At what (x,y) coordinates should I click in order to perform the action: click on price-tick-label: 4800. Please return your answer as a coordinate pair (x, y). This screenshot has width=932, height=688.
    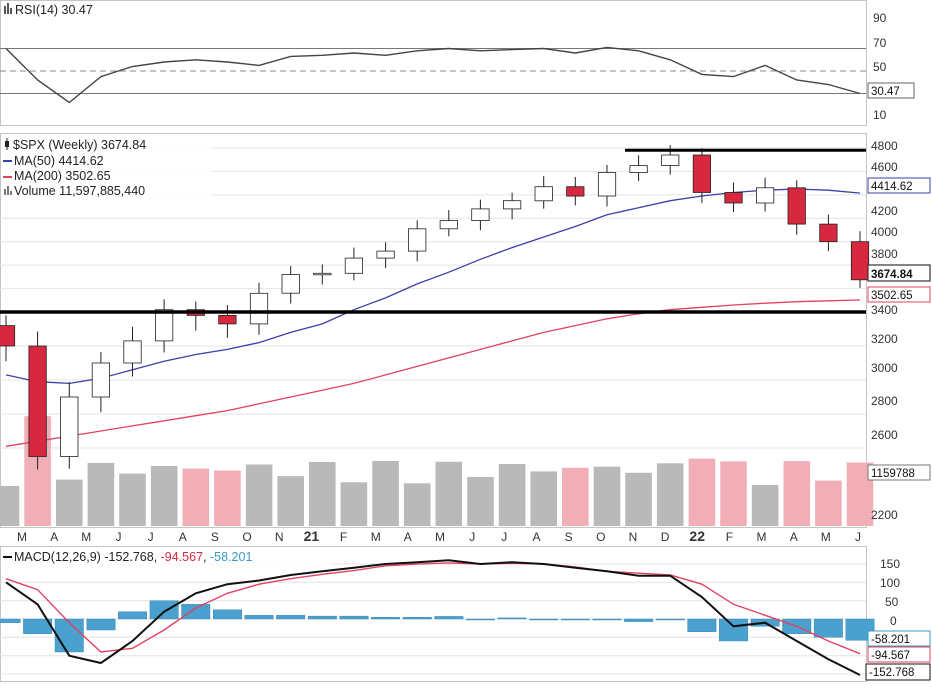
    Looking at the image, I should click on (884, 146).